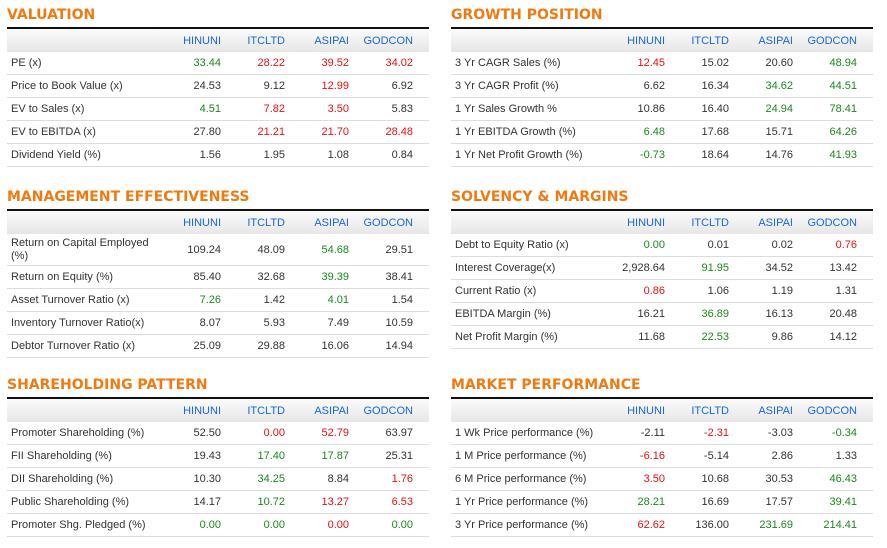  Describe the element at coordinates (218, 300) in the screenshot. I see `table-row: Asset Turnover Ratio (x) 7.26 1.42 4.01 1.54` at that location.